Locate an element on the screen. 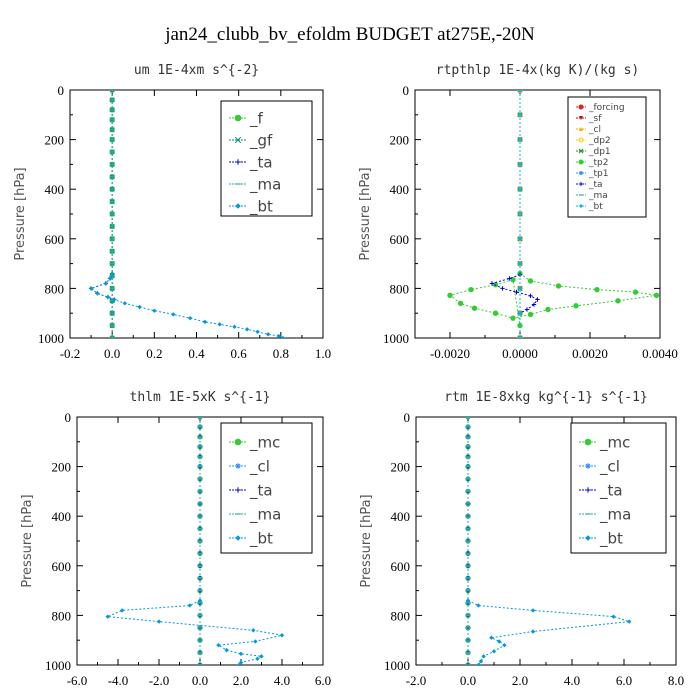  legend-entry: _tp2 is located at coordinates (598, 163).